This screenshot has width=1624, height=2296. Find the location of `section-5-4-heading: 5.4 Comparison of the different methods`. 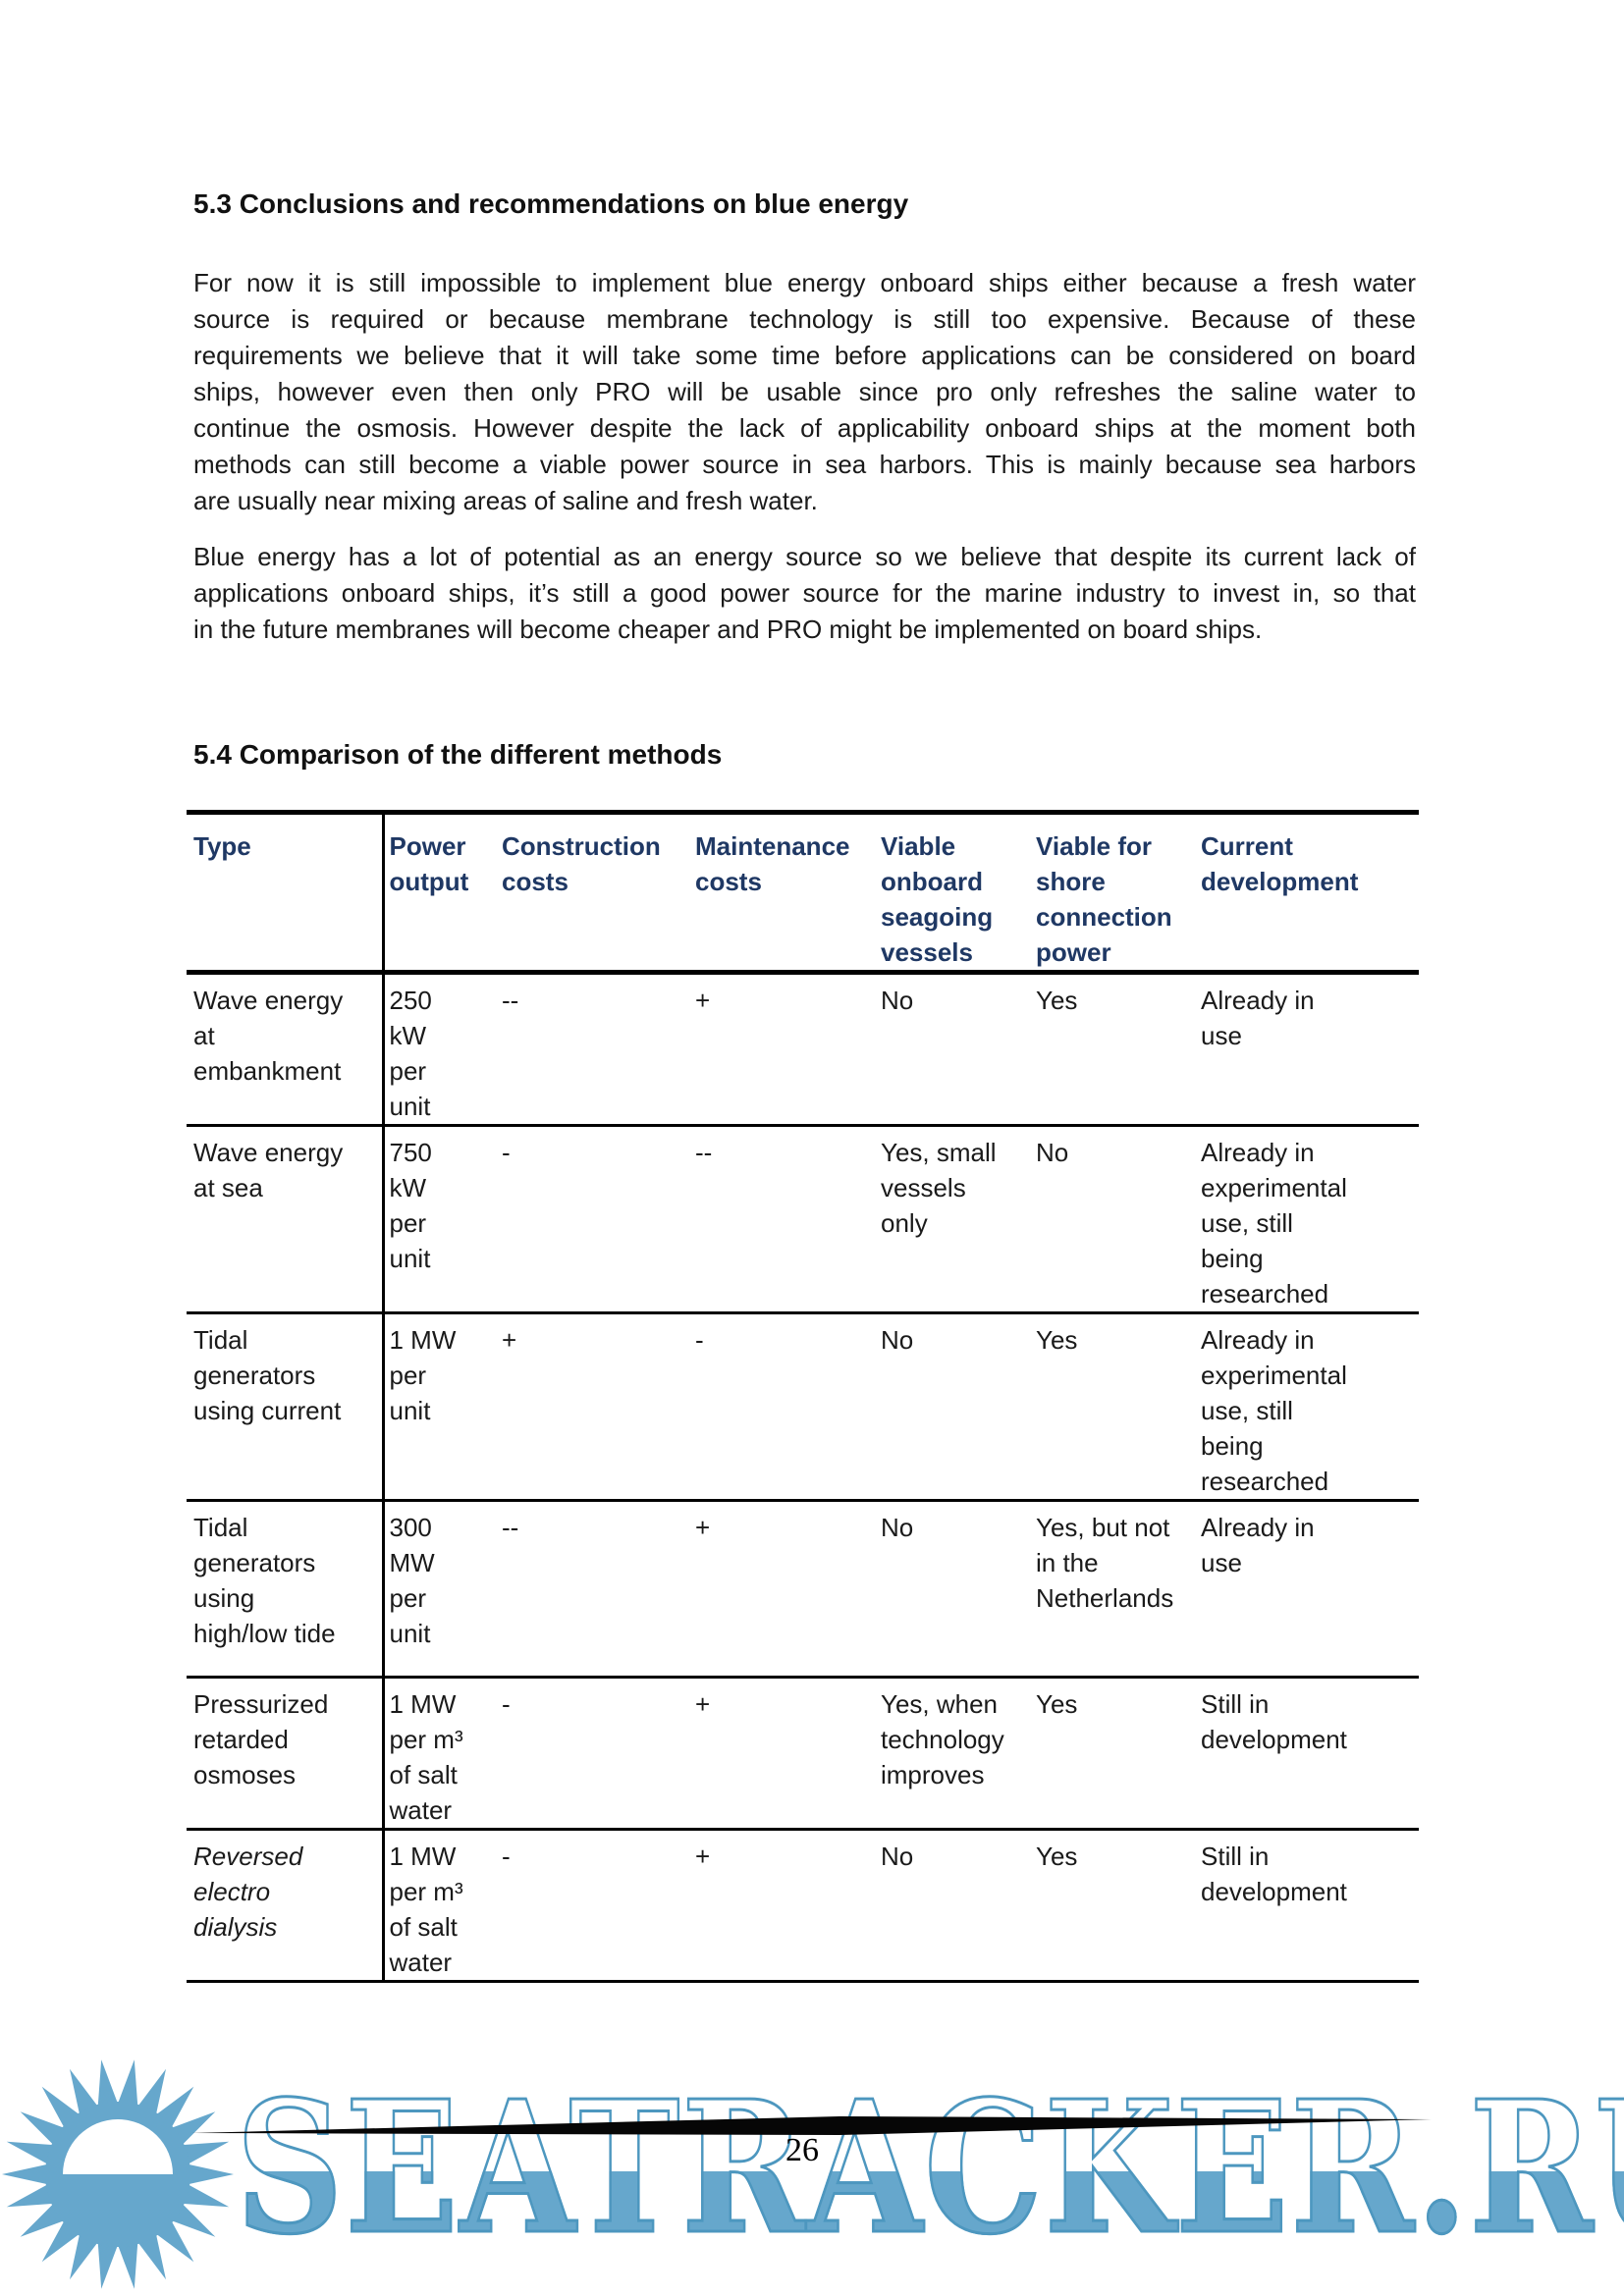

section-5-4-heading: 5.4 Comparison of the different methods is located at coordinates (458, 754).